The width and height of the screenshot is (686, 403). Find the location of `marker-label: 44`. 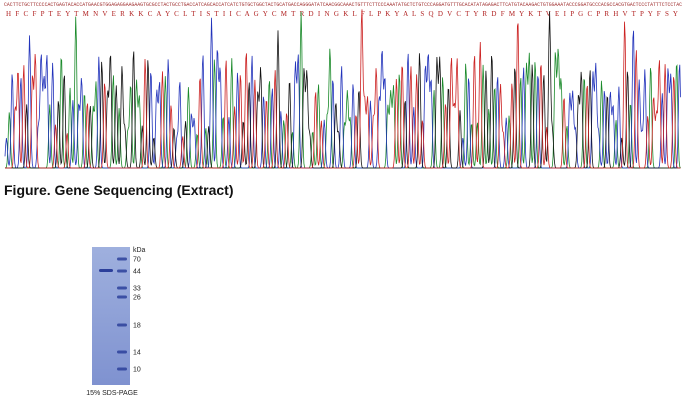

marker-label: 44 is located at coordinates (137, 272).